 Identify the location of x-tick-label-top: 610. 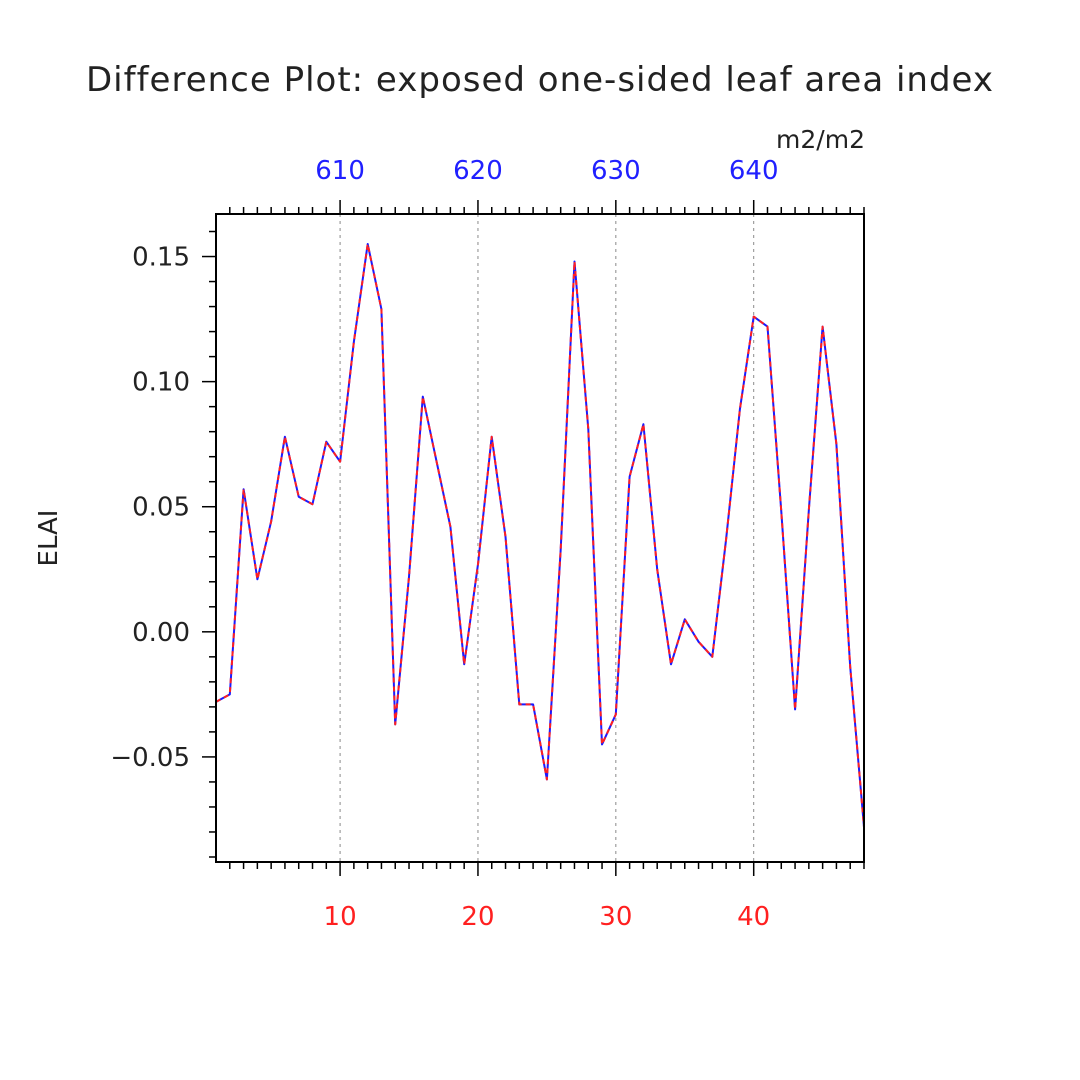
(340, 171).